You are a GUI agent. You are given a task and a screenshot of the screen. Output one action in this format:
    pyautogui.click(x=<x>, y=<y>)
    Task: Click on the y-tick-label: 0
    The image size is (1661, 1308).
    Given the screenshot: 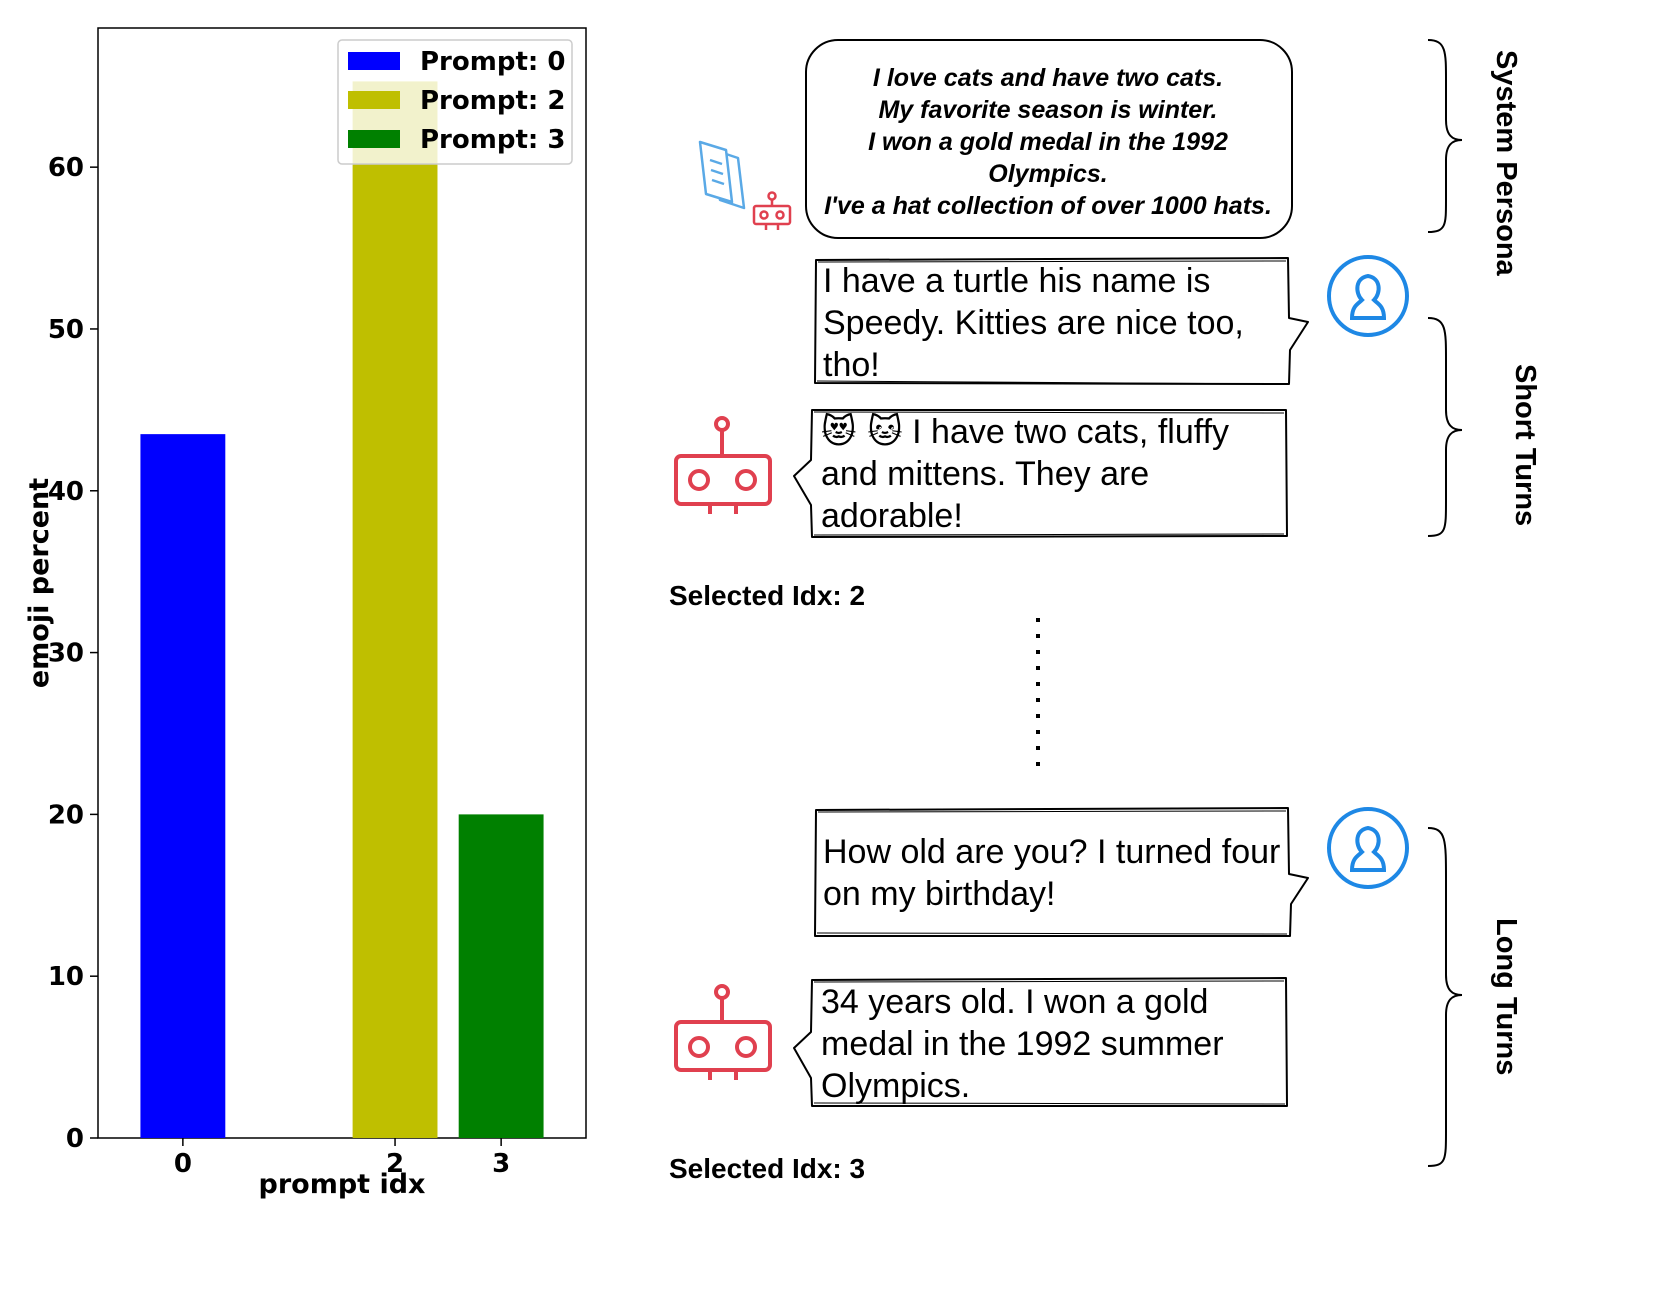 What is the action you would take?
    pyautogui.click(x=75, y=1139)
    